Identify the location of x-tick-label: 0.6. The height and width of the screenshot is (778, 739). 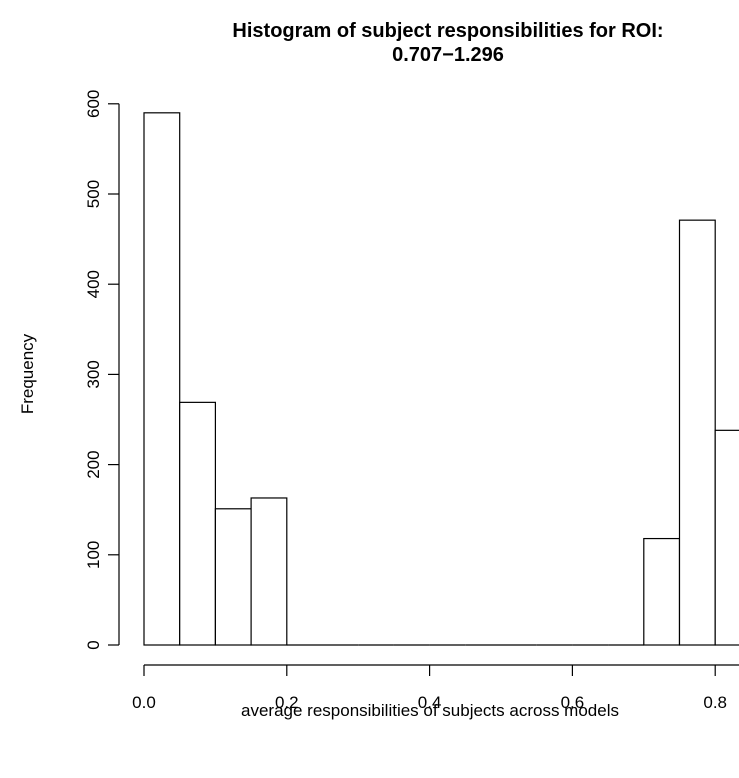
(573, 702).